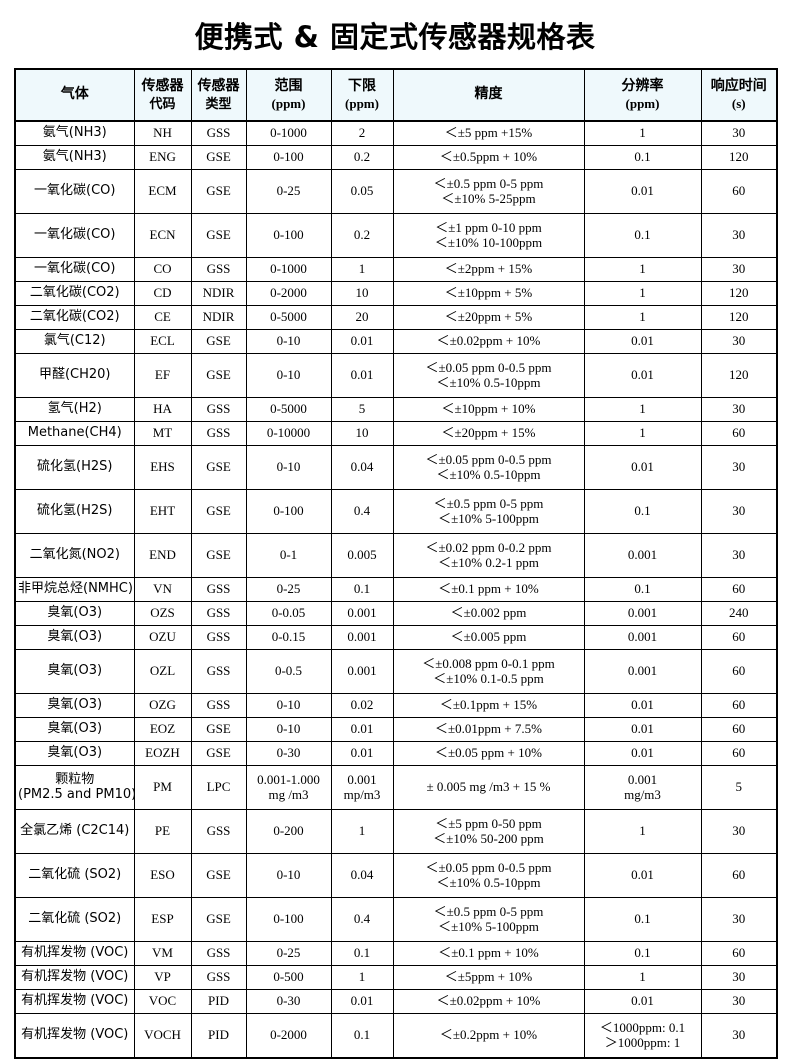 The height and width of the screenshot is (1059, 790). Describe the element at coordinates (162, 433) in the screenshot. I see `cell-code-line1: MT` at that location.